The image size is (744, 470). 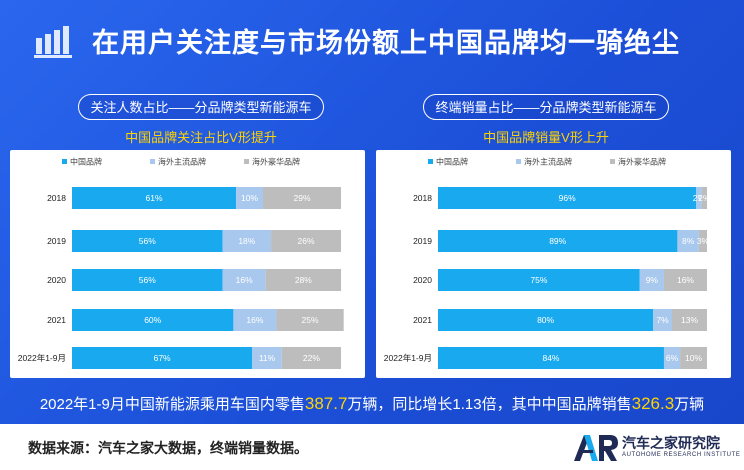 I want to click on data-label: 9%, so click(x=652, y=280).